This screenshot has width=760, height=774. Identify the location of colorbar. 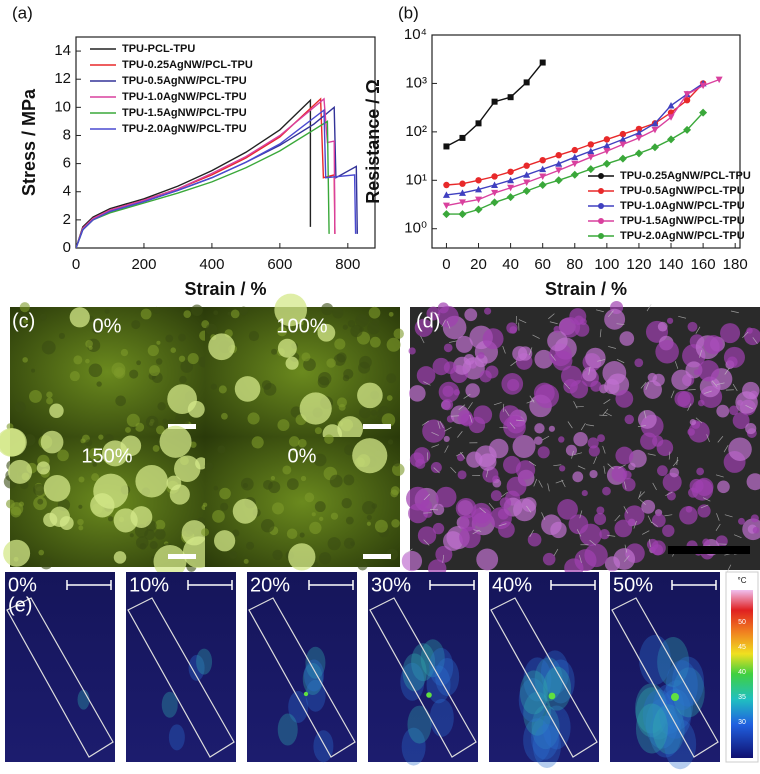
(742, 674).